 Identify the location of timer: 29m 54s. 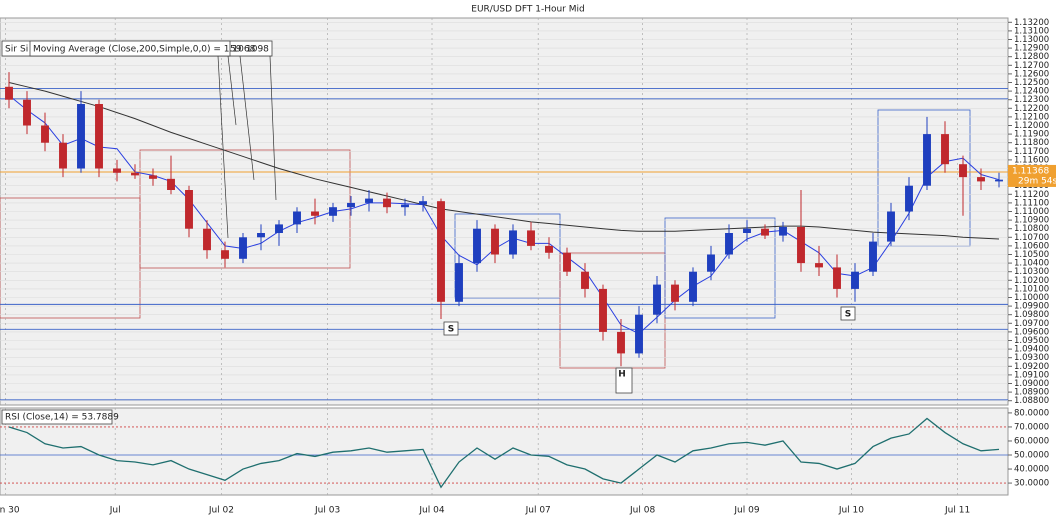
(1037, 181).